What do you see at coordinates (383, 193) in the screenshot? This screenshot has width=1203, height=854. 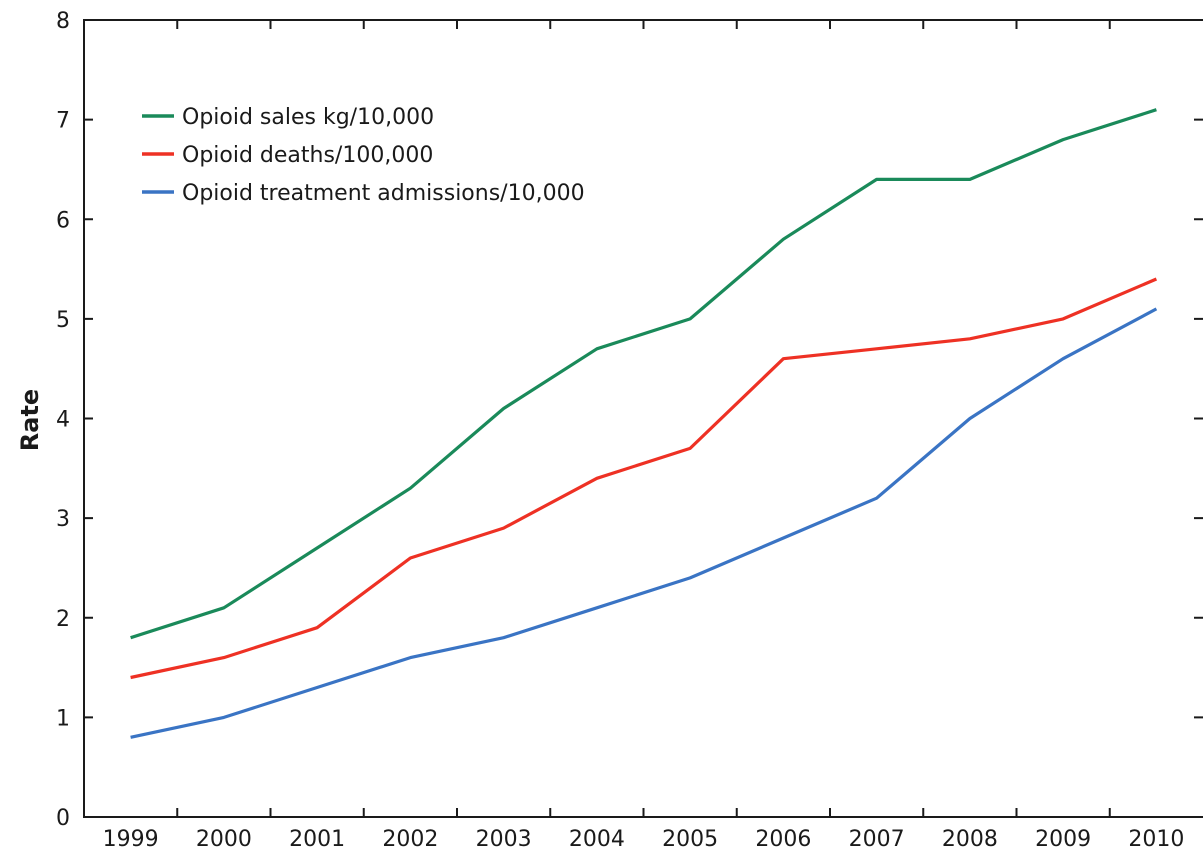 I see `legend-label-2: Opioid treatment admissions/10,000` at bounding box center [383, 193].